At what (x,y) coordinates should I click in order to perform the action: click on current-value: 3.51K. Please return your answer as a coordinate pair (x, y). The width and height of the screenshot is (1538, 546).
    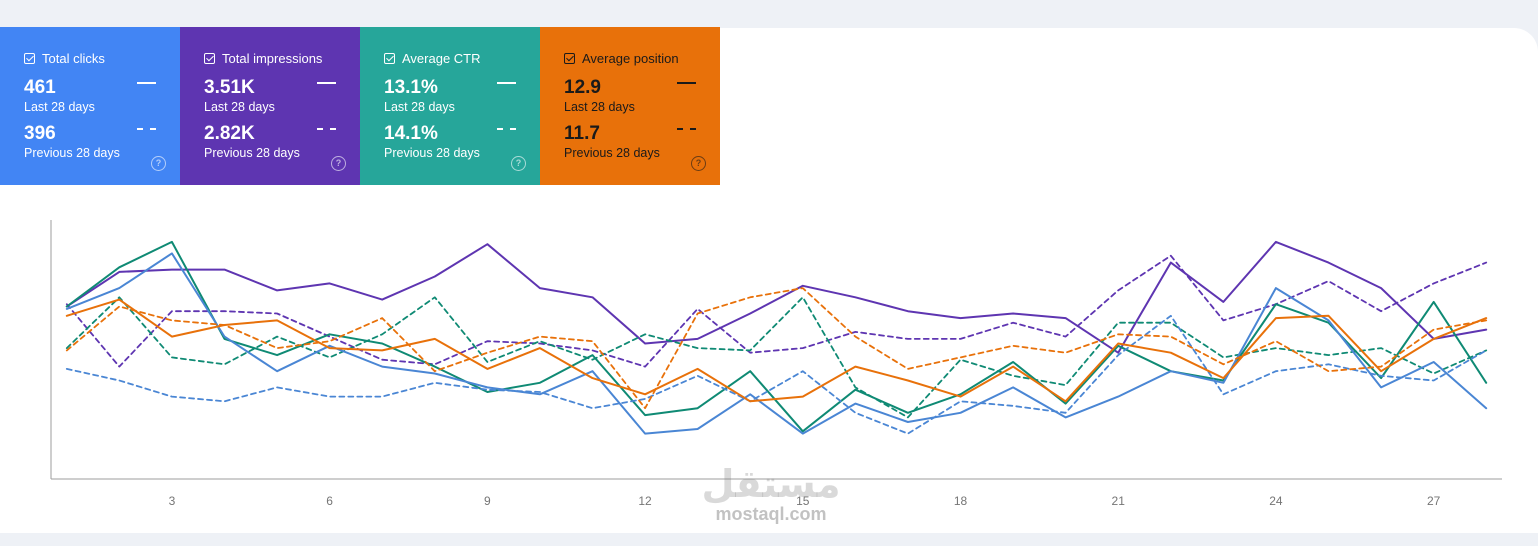
    Looking at the image, I should click on (229, 87).